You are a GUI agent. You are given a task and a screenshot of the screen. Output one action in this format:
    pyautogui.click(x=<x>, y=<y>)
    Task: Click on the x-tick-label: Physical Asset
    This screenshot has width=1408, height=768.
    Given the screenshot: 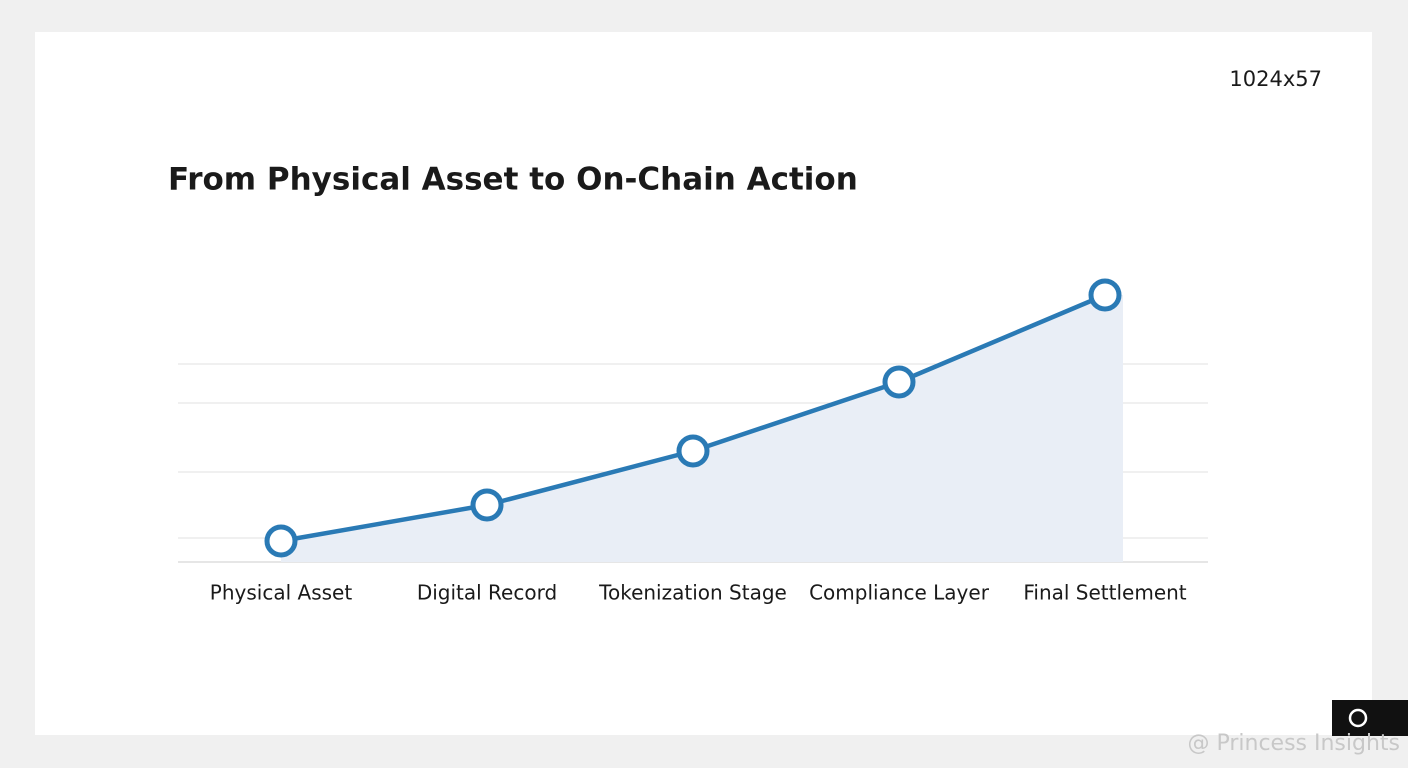 What is the action you would take?
    pyautogui.click(x=281, y=593)
    